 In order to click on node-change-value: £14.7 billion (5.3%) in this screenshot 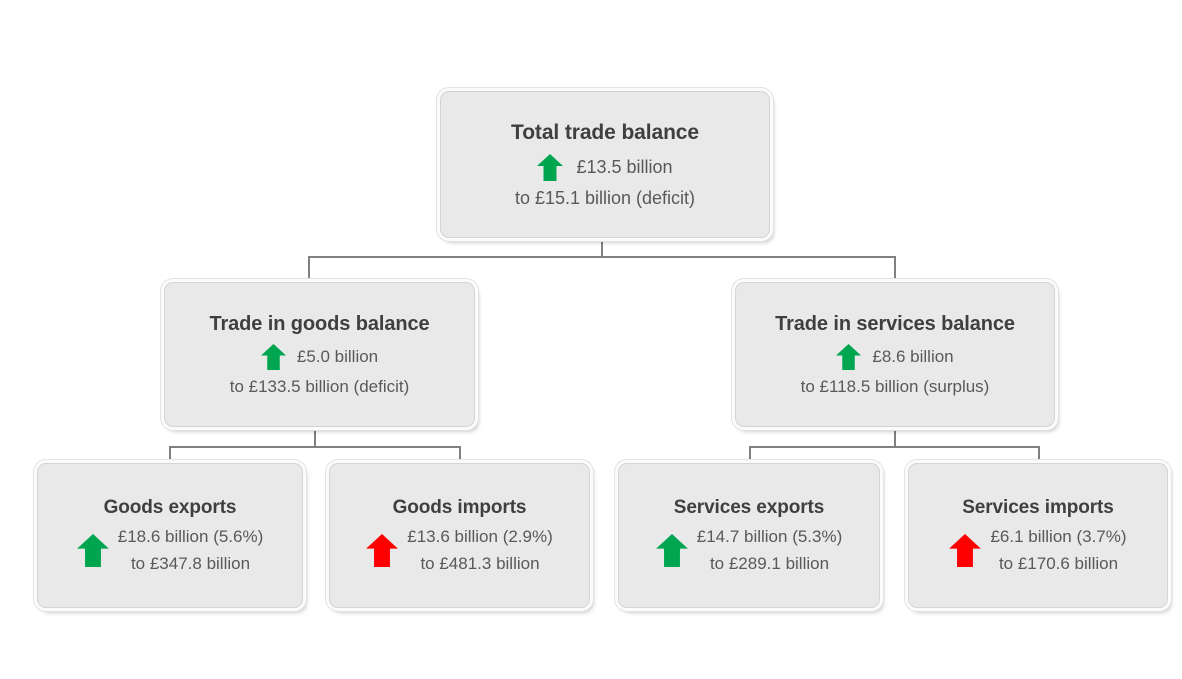, I will do `click(769, 536)`.